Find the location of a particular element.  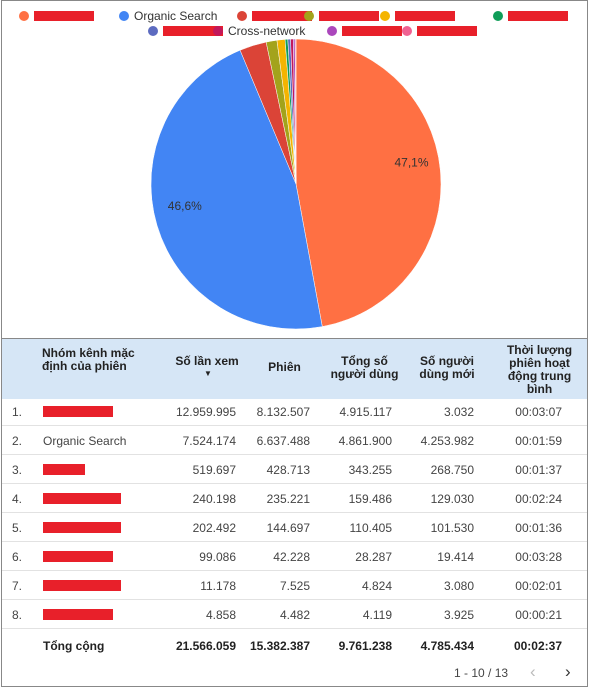

legend-label: Cross-network is located at coordinates (267, 31).